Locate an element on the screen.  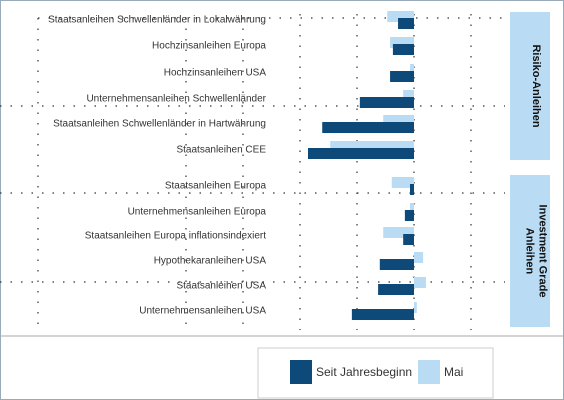
legend-box is located at coordinates (375, 373).